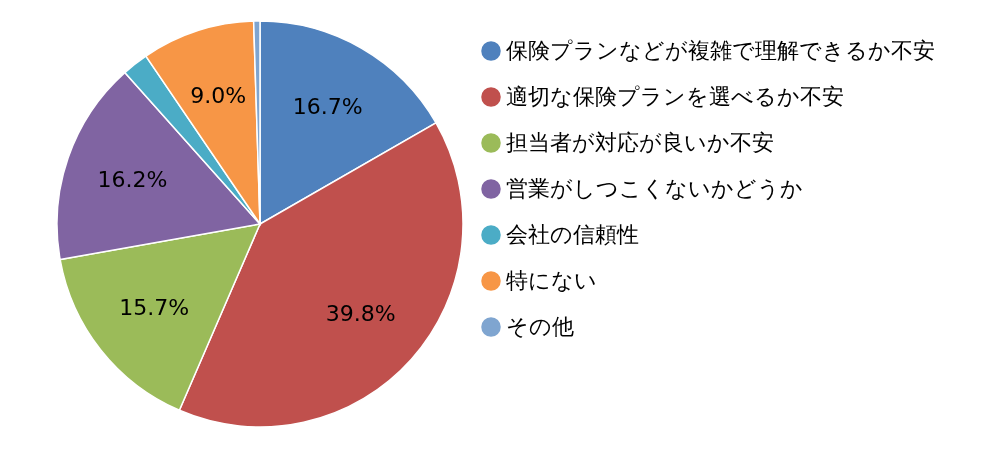  What do you see at coordinates (360, 313) in the screenshot?
I see `data-label: 39.8%` at bounding box center [360, 313].